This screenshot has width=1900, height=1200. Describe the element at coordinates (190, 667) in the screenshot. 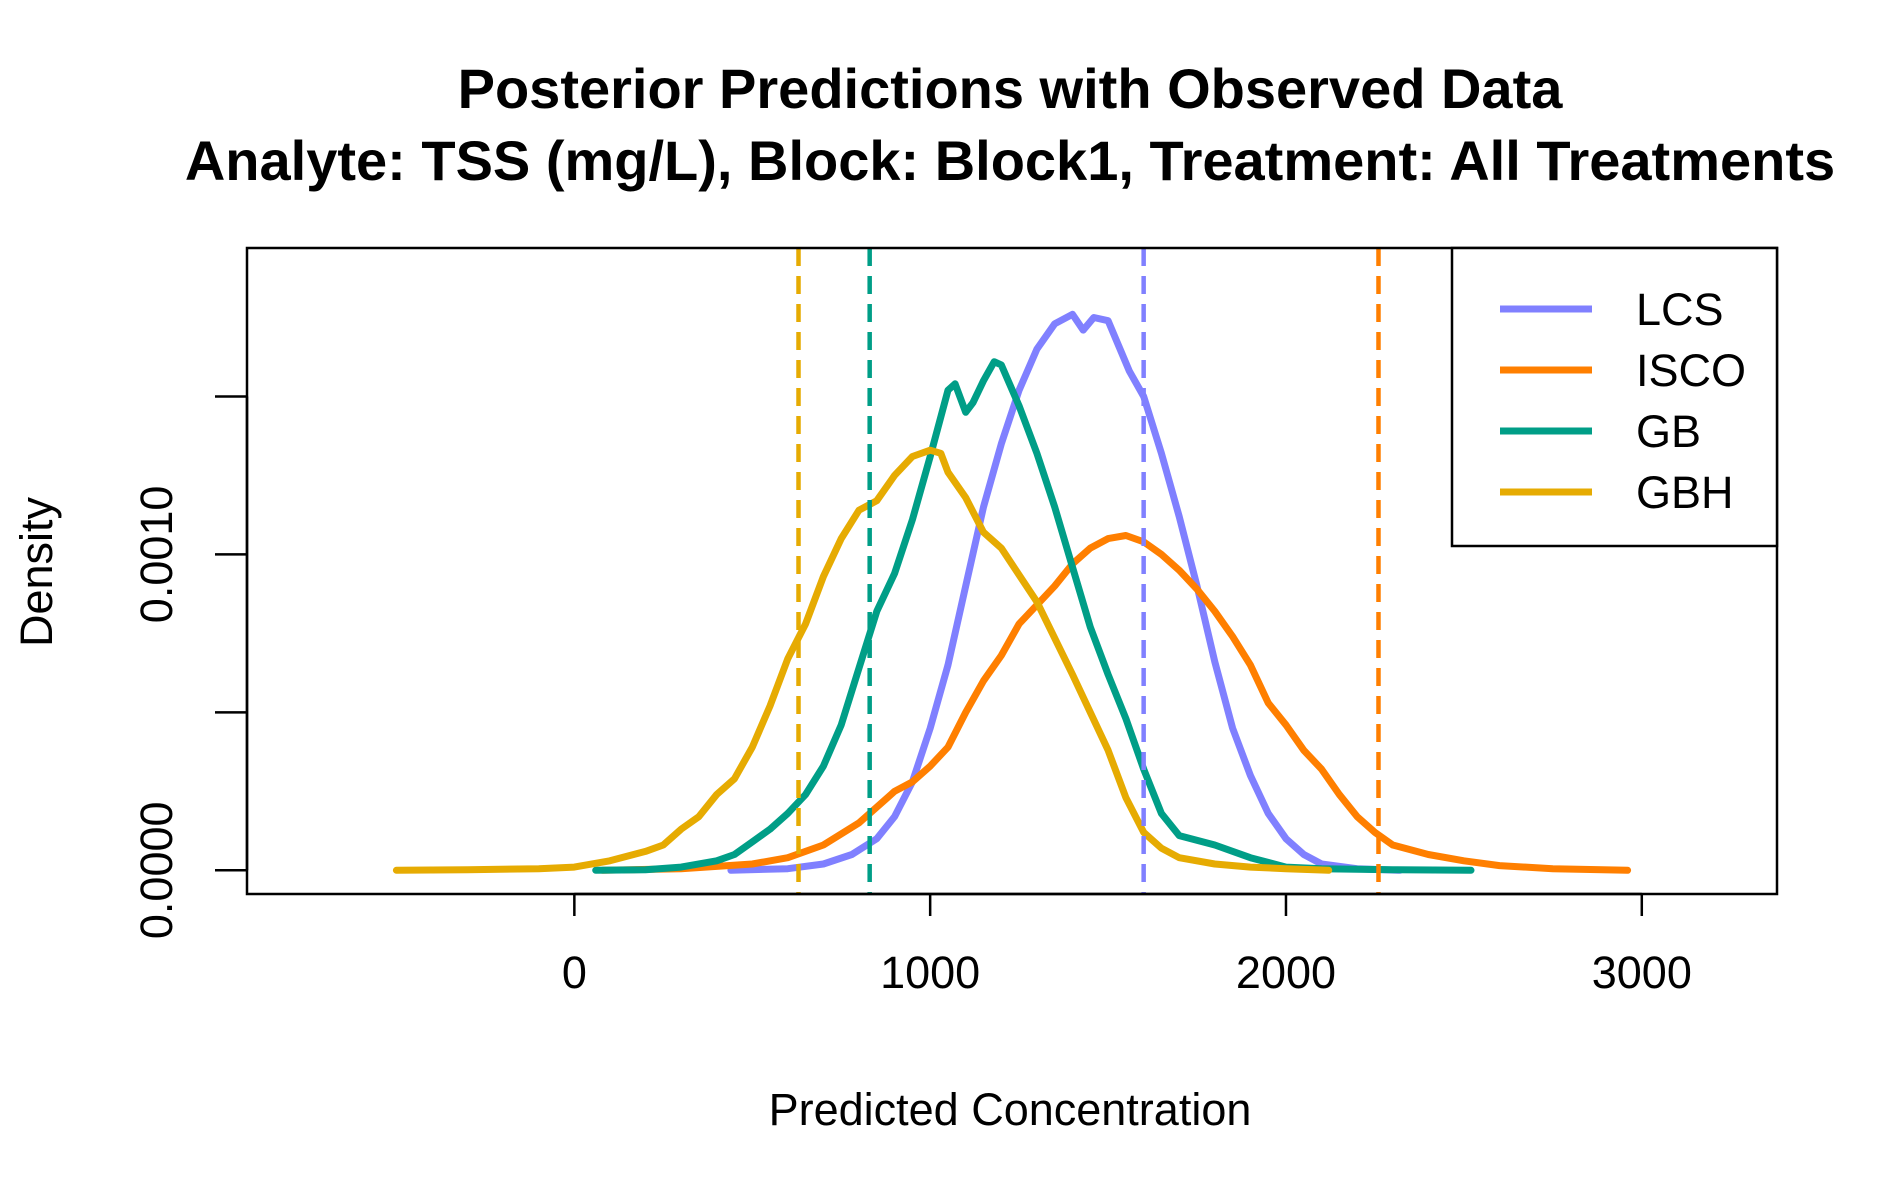

I see `y-axis: 0.0000 0.0010` at that location.